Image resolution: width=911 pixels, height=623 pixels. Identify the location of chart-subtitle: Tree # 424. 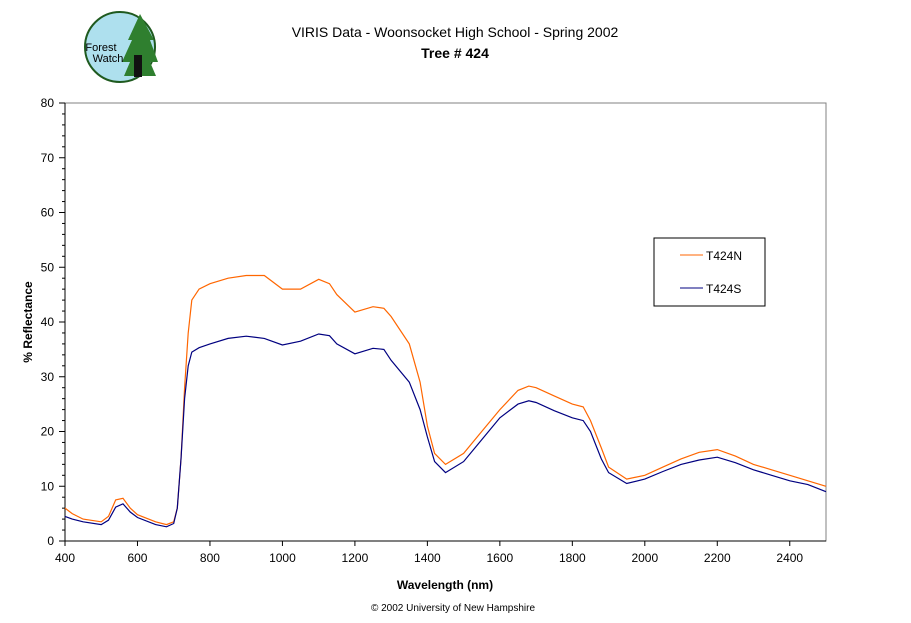
(455, 53).